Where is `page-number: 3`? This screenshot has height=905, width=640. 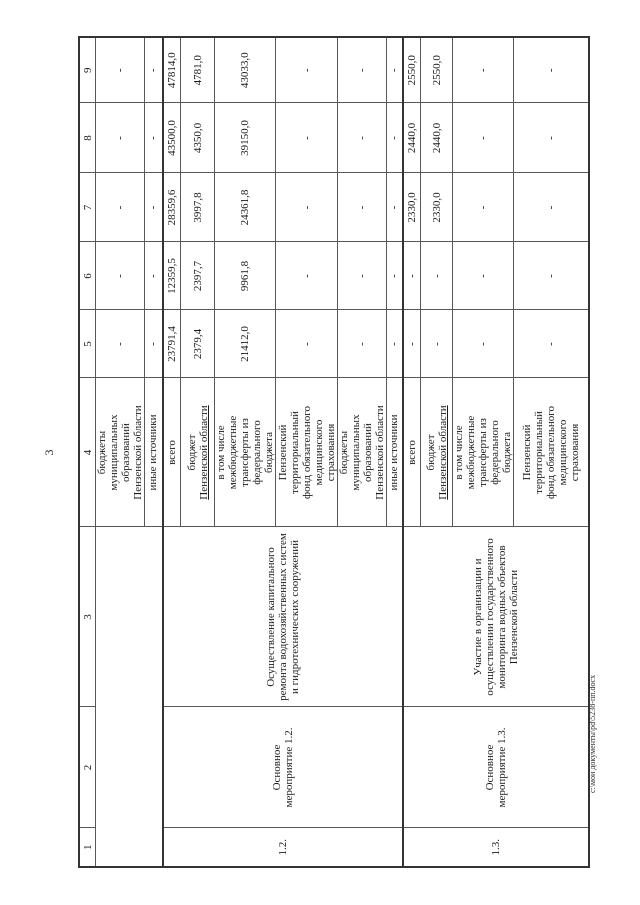
page-number: 3 is located at coordinates (49, 452).